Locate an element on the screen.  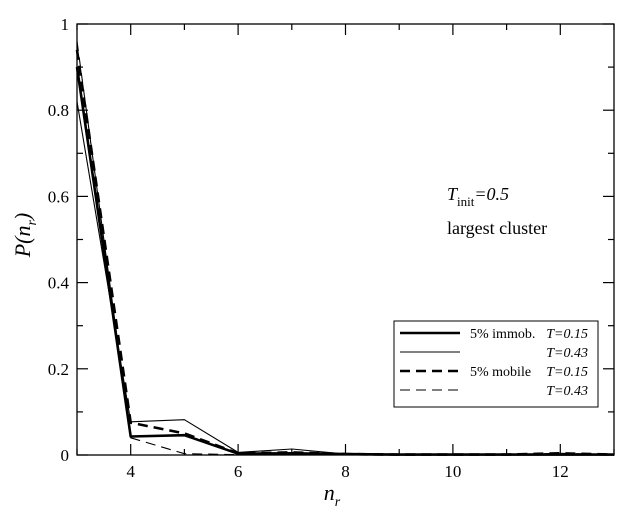
y-tick-label: 1 is located at coordinates (65, 24).